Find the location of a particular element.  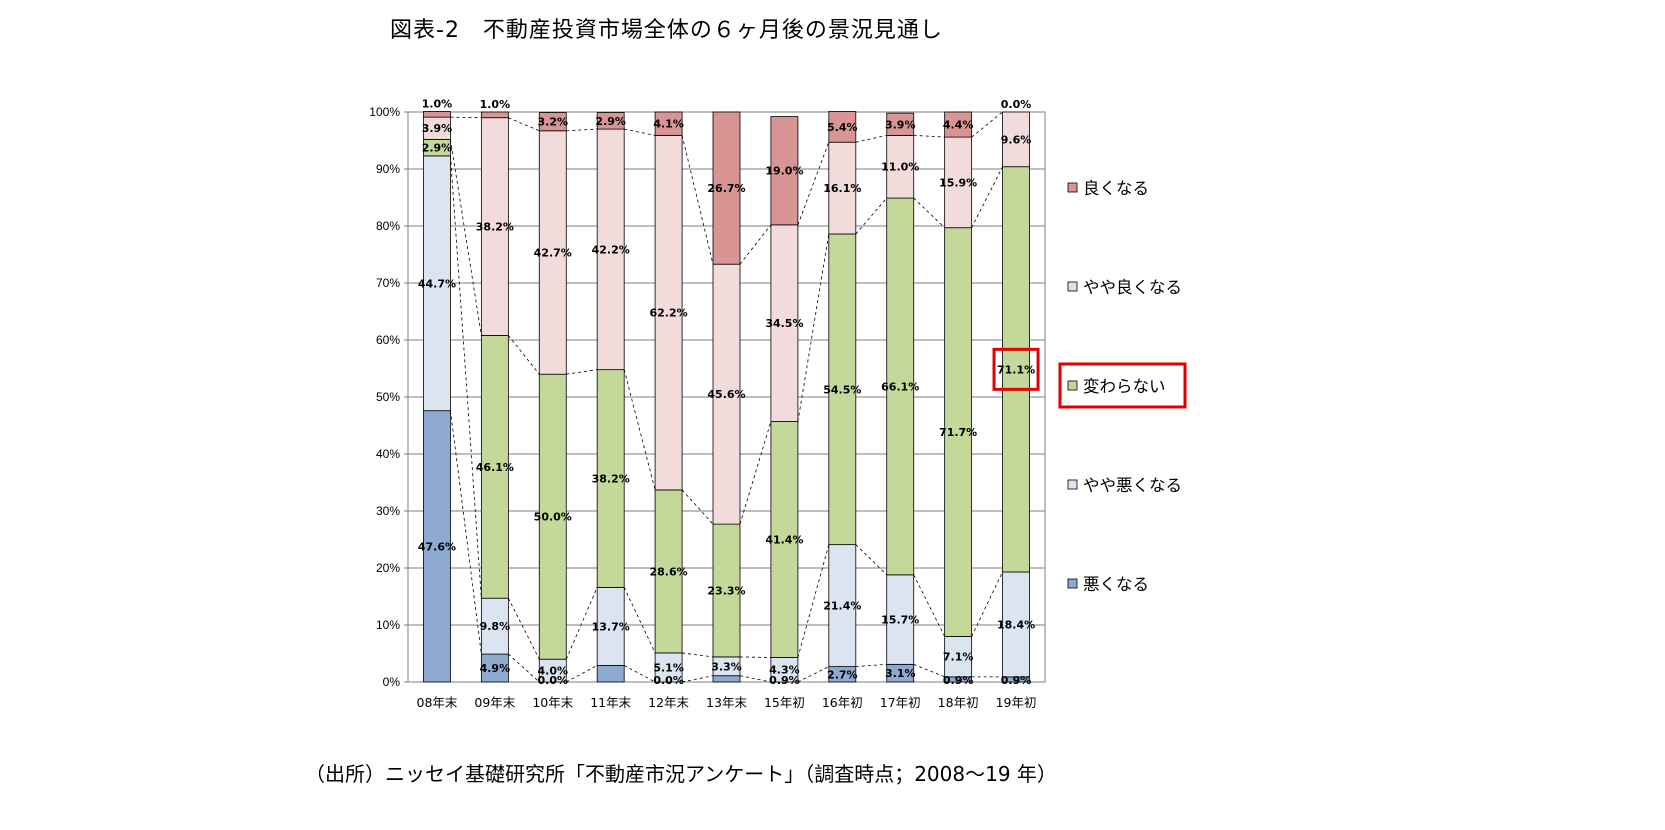

y-tick-label: 10% is located at coordinates (388, 625).